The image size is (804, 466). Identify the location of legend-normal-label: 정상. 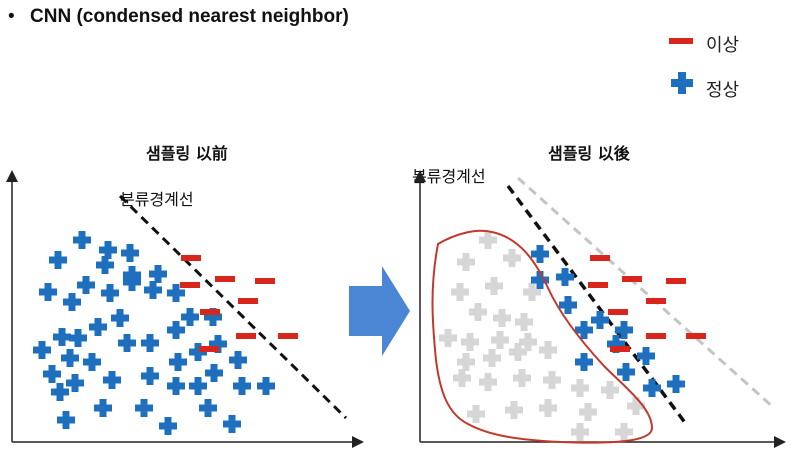
(723, 90).